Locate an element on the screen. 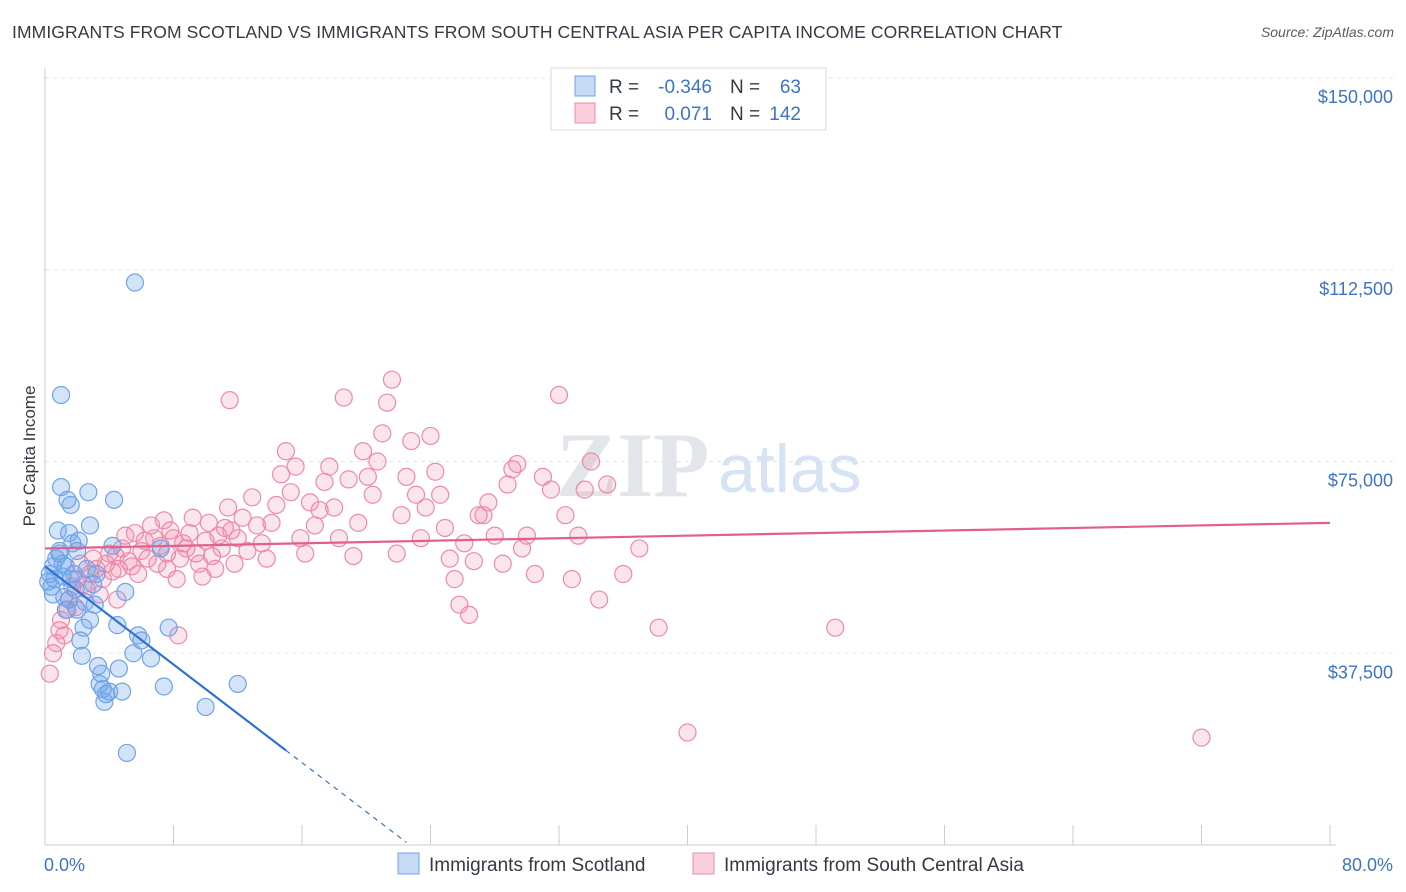 This screenshot has width=1406, height=892. south-central-asia-trend-line is located at coordinates (687, 535).